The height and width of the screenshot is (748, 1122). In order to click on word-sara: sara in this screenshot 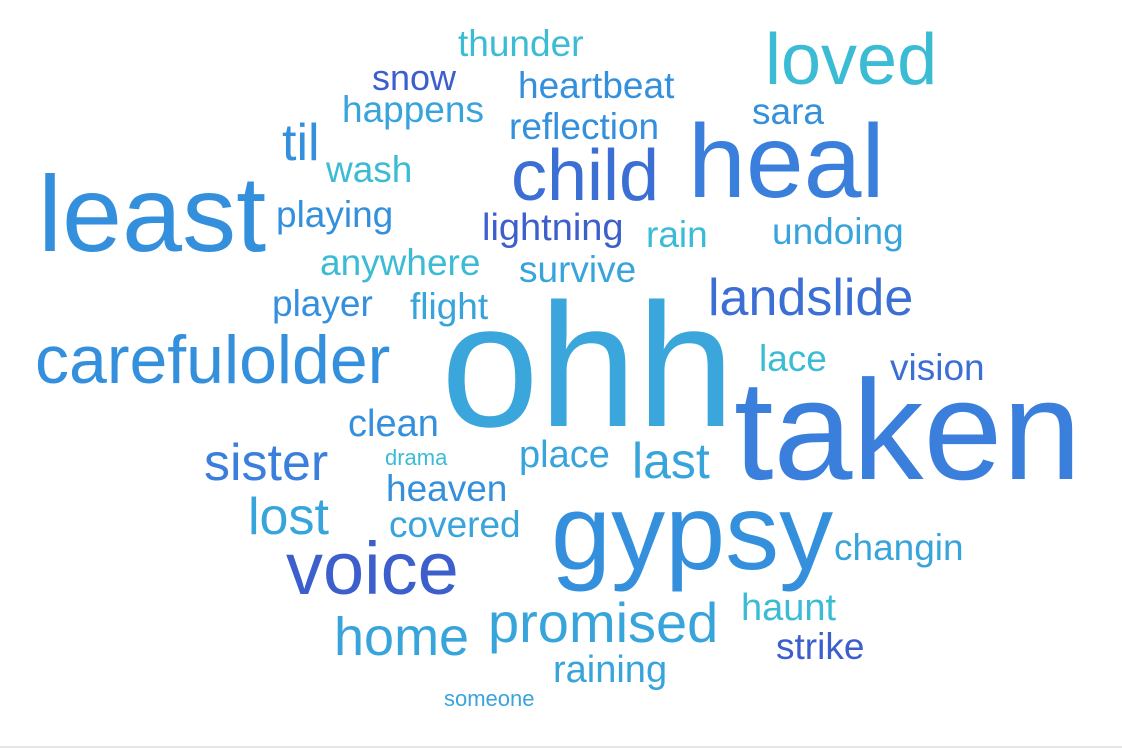, I will do `click(788, 111)`.